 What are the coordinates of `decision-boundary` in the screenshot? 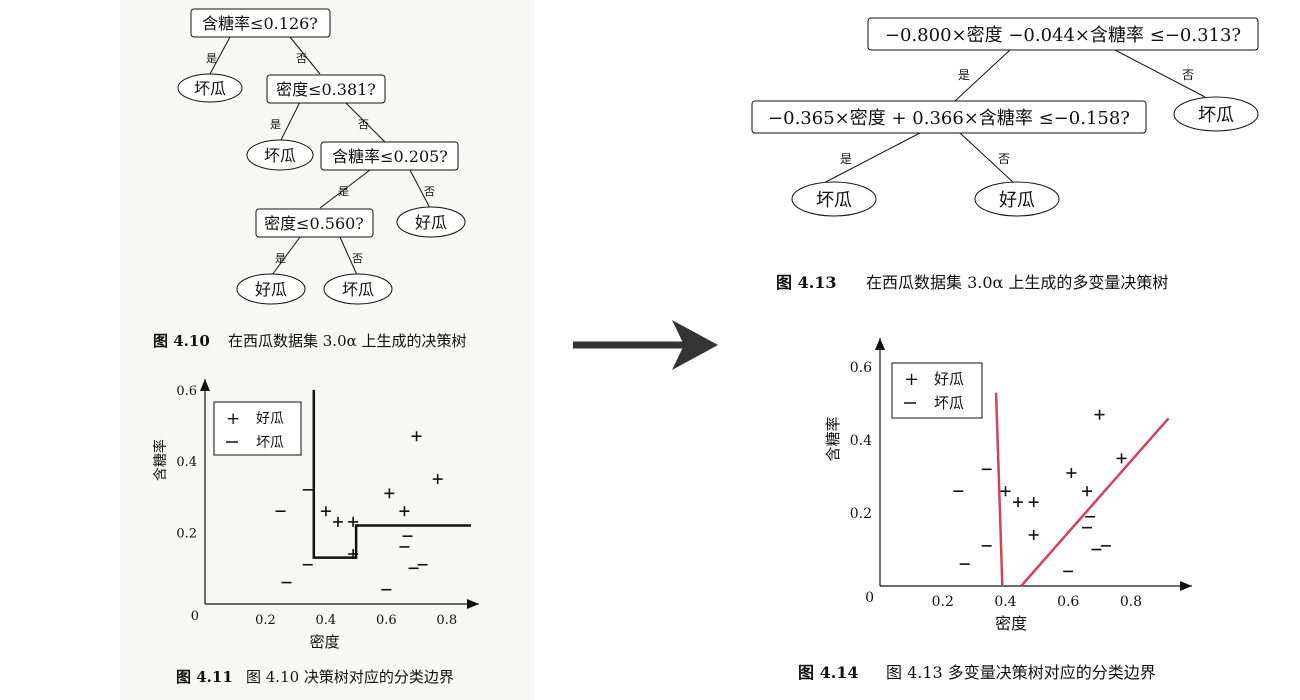 It's located at (391, 474).